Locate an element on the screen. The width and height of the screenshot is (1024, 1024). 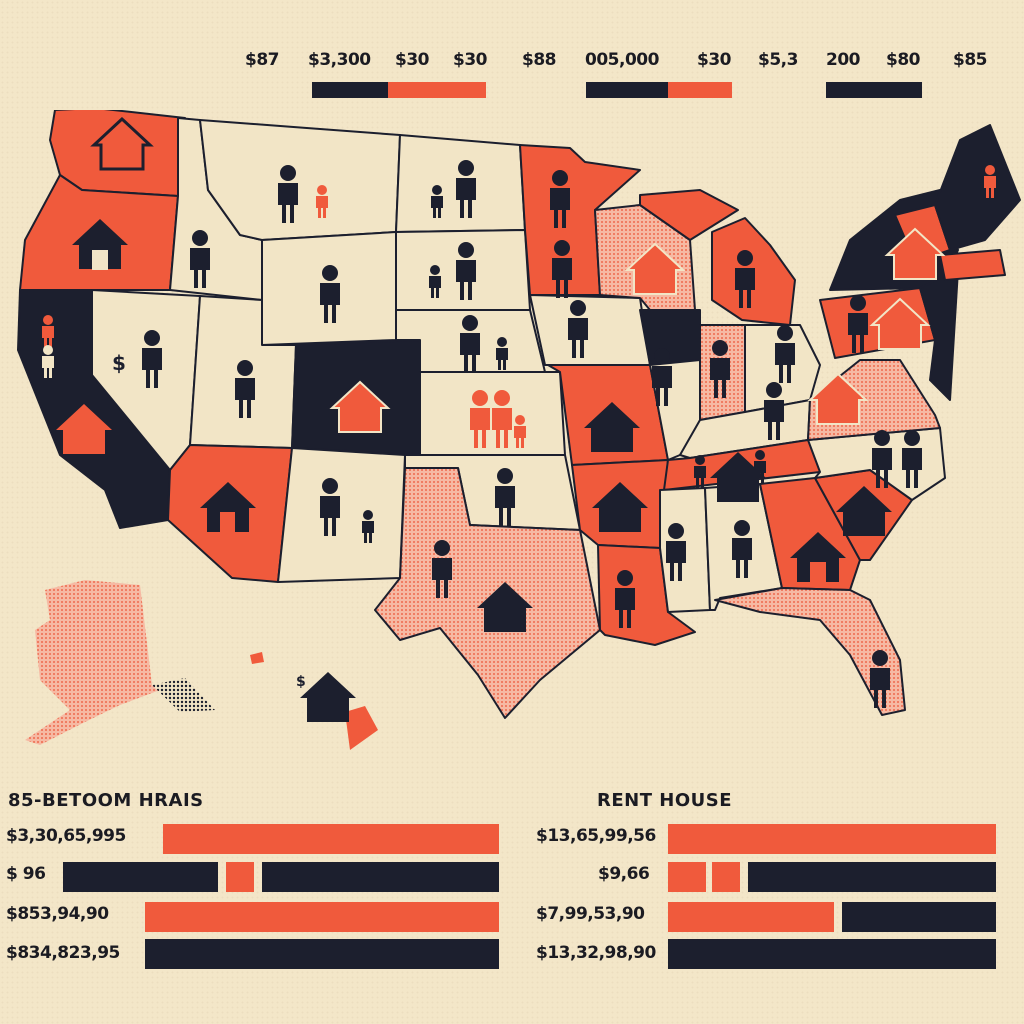
legend-value: $80 is located at coordinates (903, 60).